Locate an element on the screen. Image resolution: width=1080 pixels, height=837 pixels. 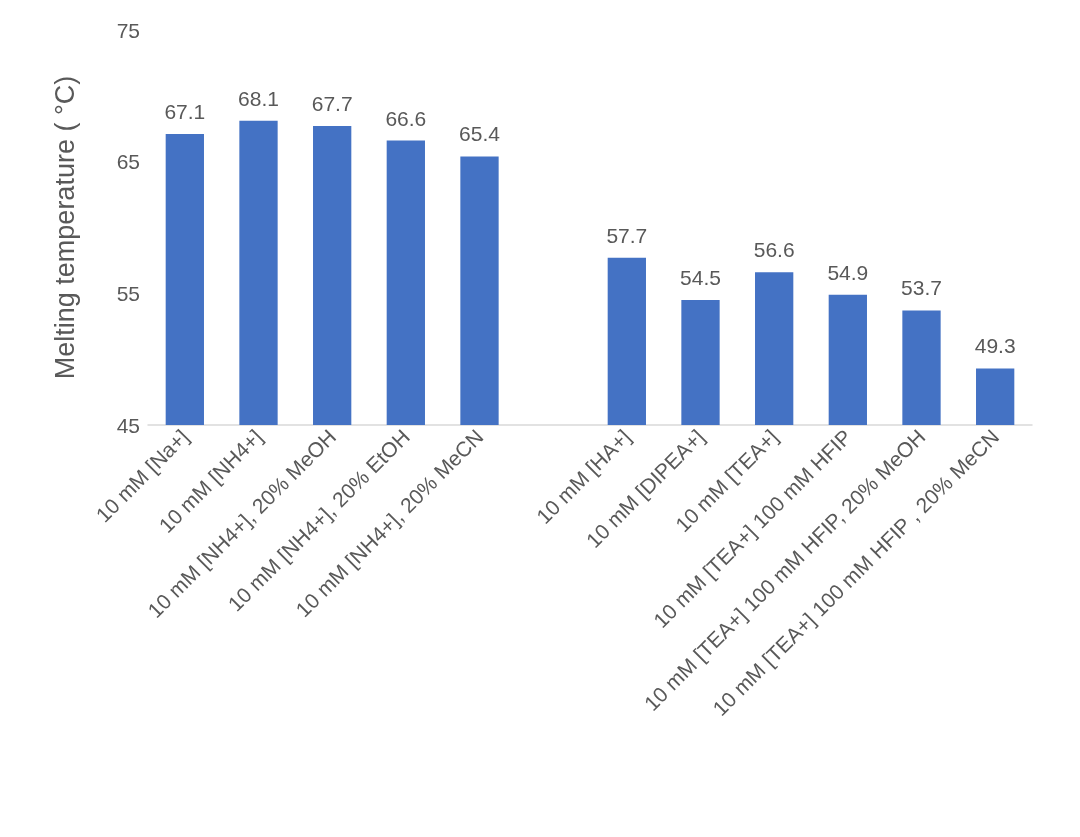
data-label: 56.6 is located at coordinates (774, 250).